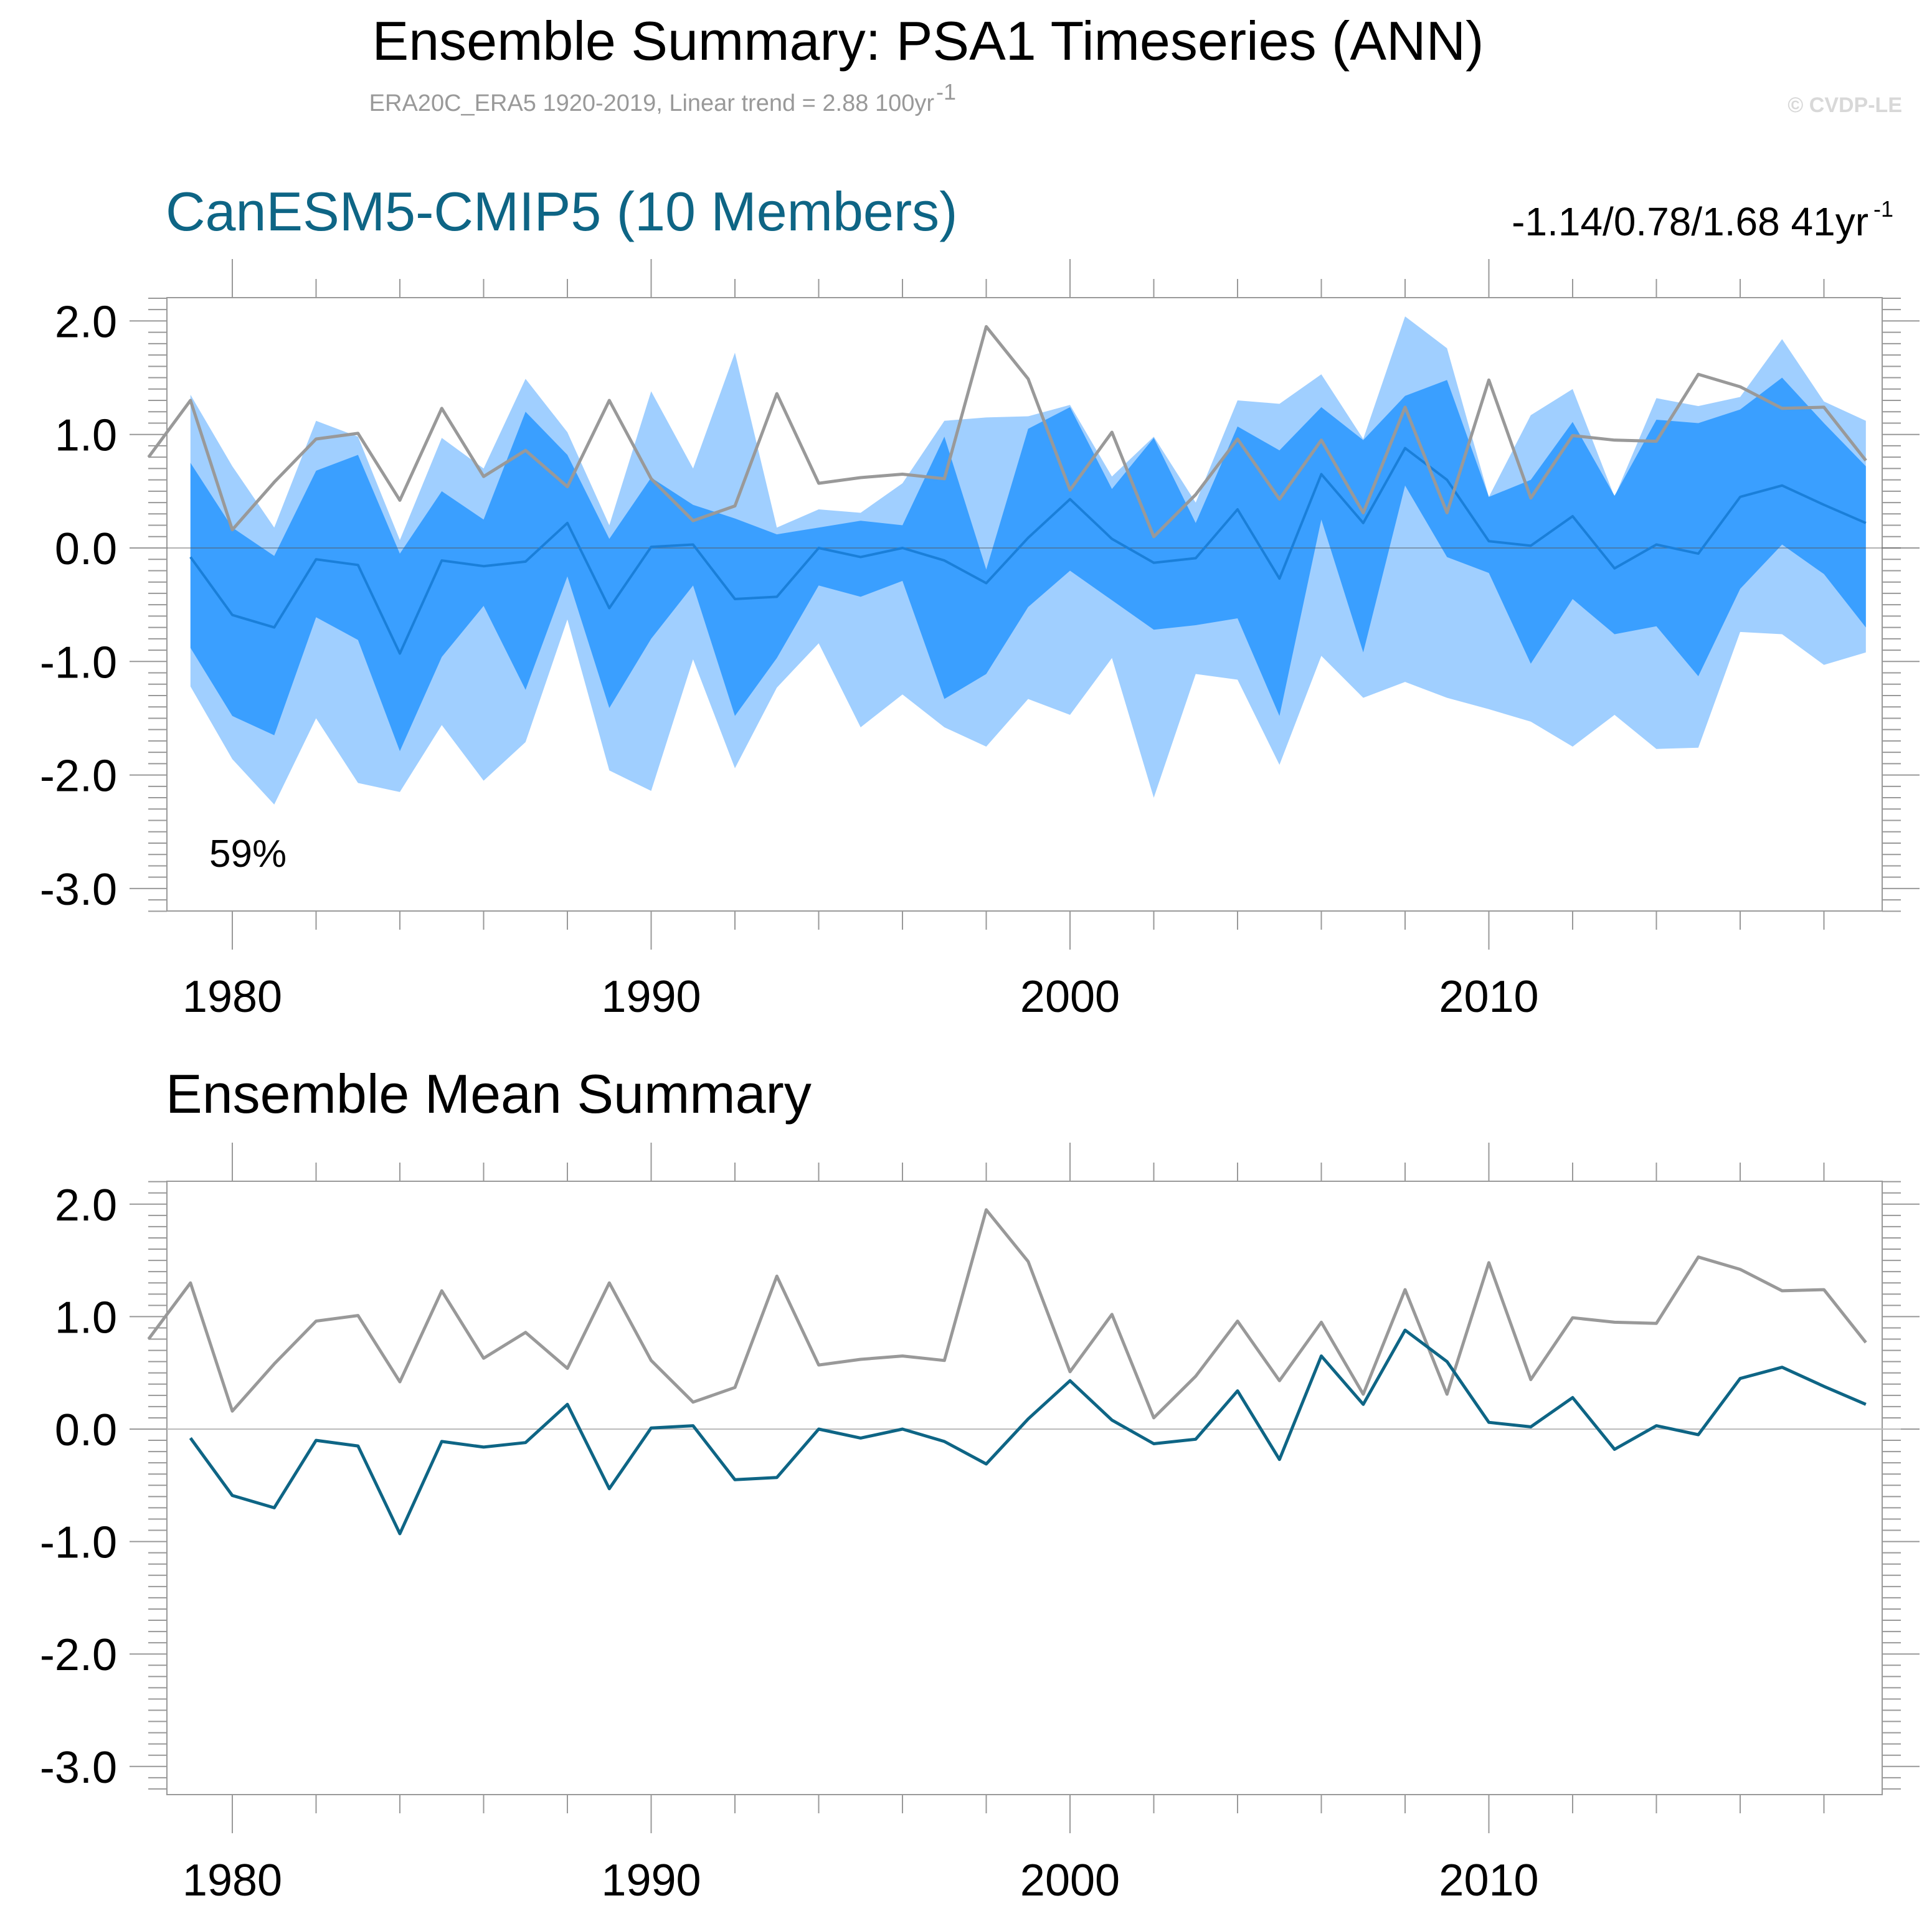 Image resolution: width=1932 pixels, height=1926 pixels. I want to click on panel1-title: CanESM5-CMIP5 (10 Members), so click(561, 212).